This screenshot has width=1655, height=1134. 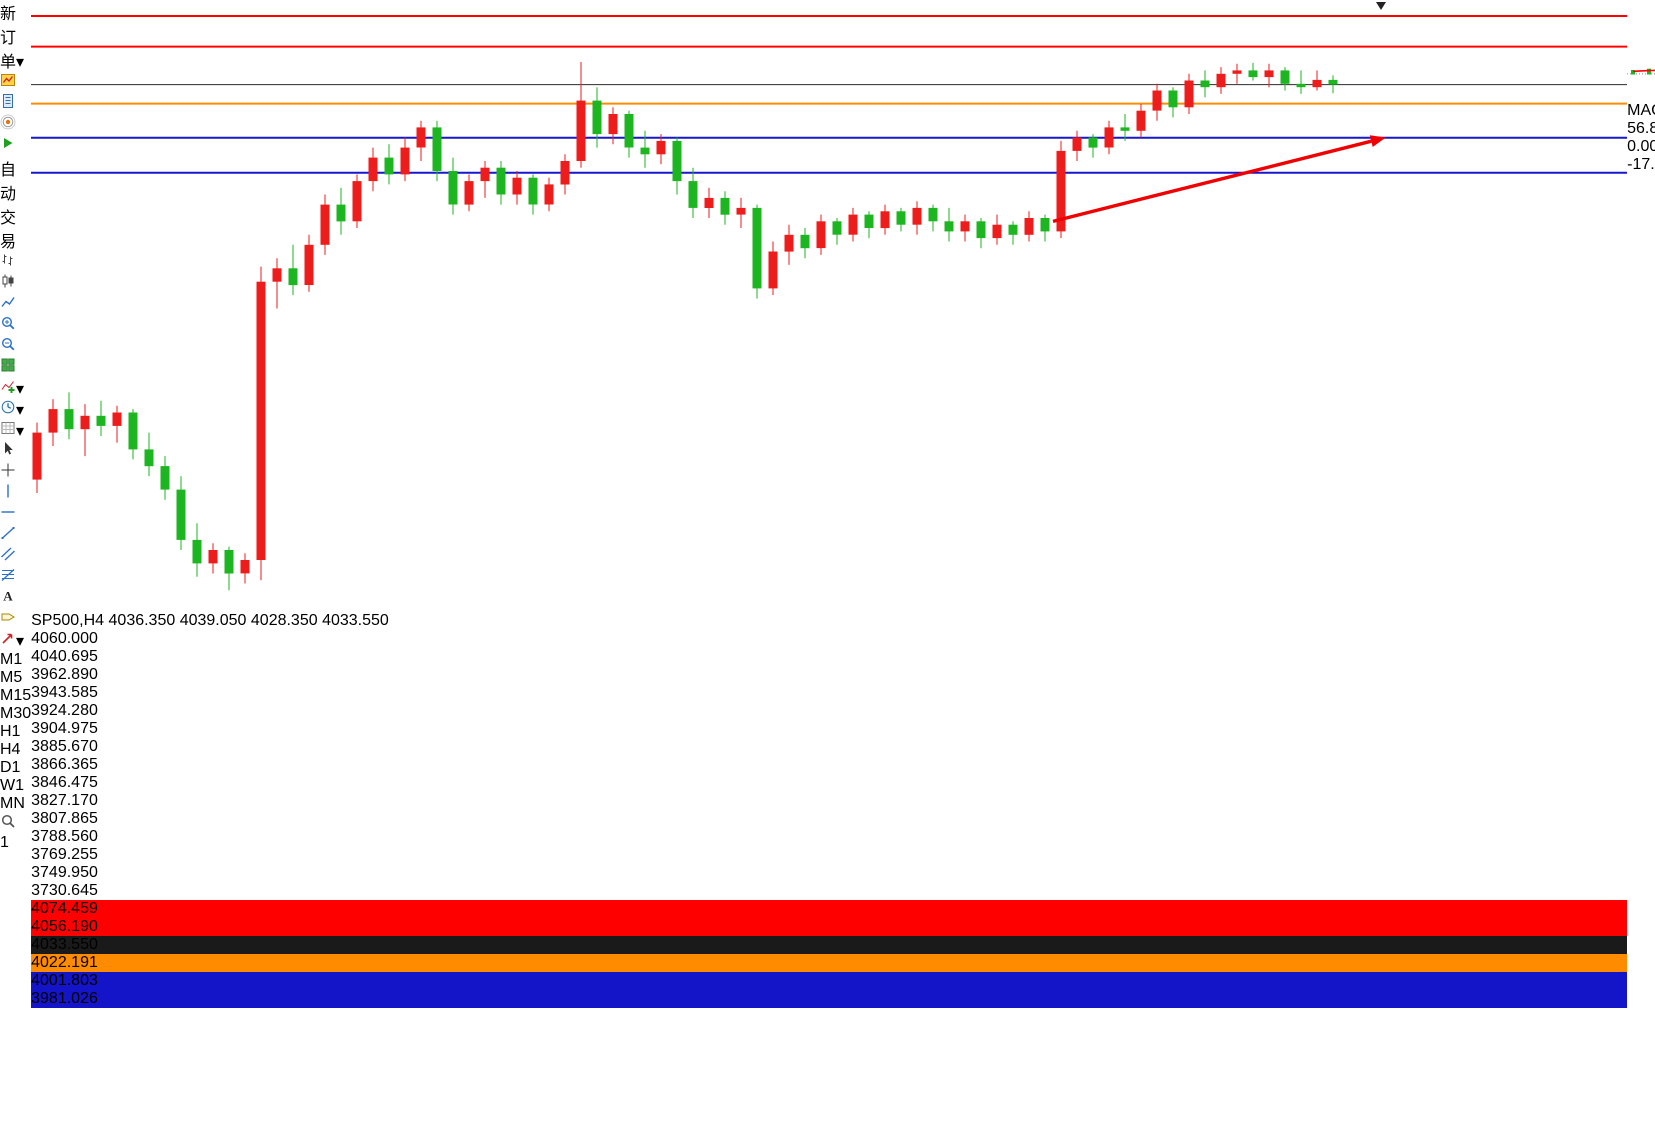 I want to click on price-badge: 4074.459, so click(x=829, y=909).